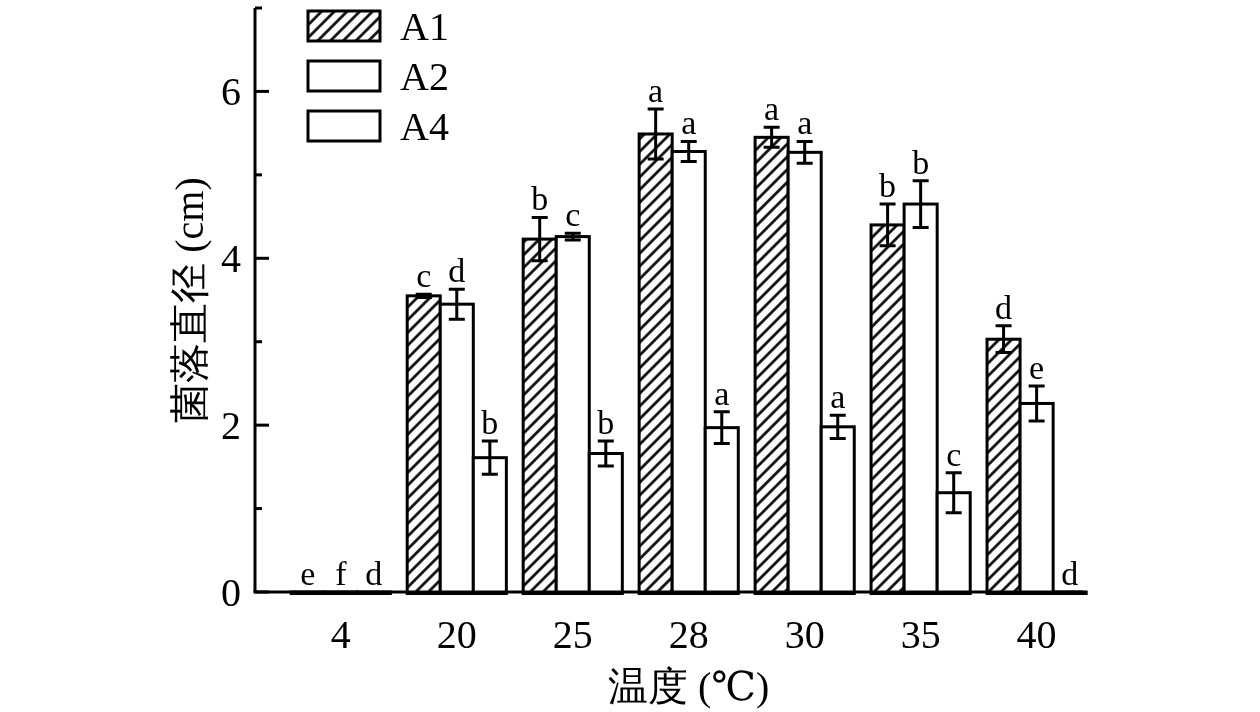  I want to click on x-axis-title: 温度 (℃), so click(689, 686).